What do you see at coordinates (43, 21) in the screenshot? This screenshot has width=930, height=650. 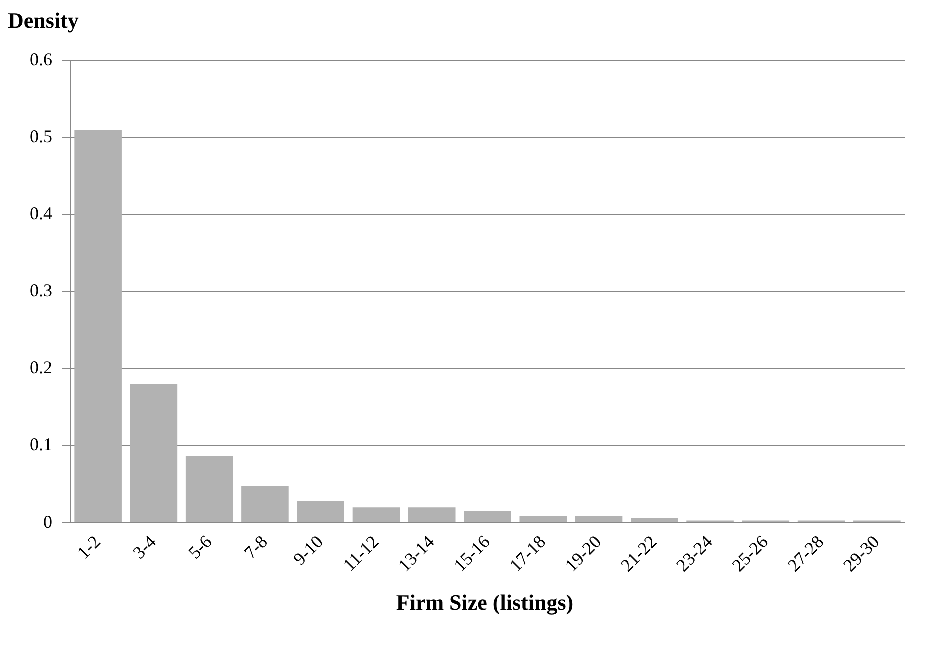 I see `y-axis-title: Density` at bounding box center [43, 21].